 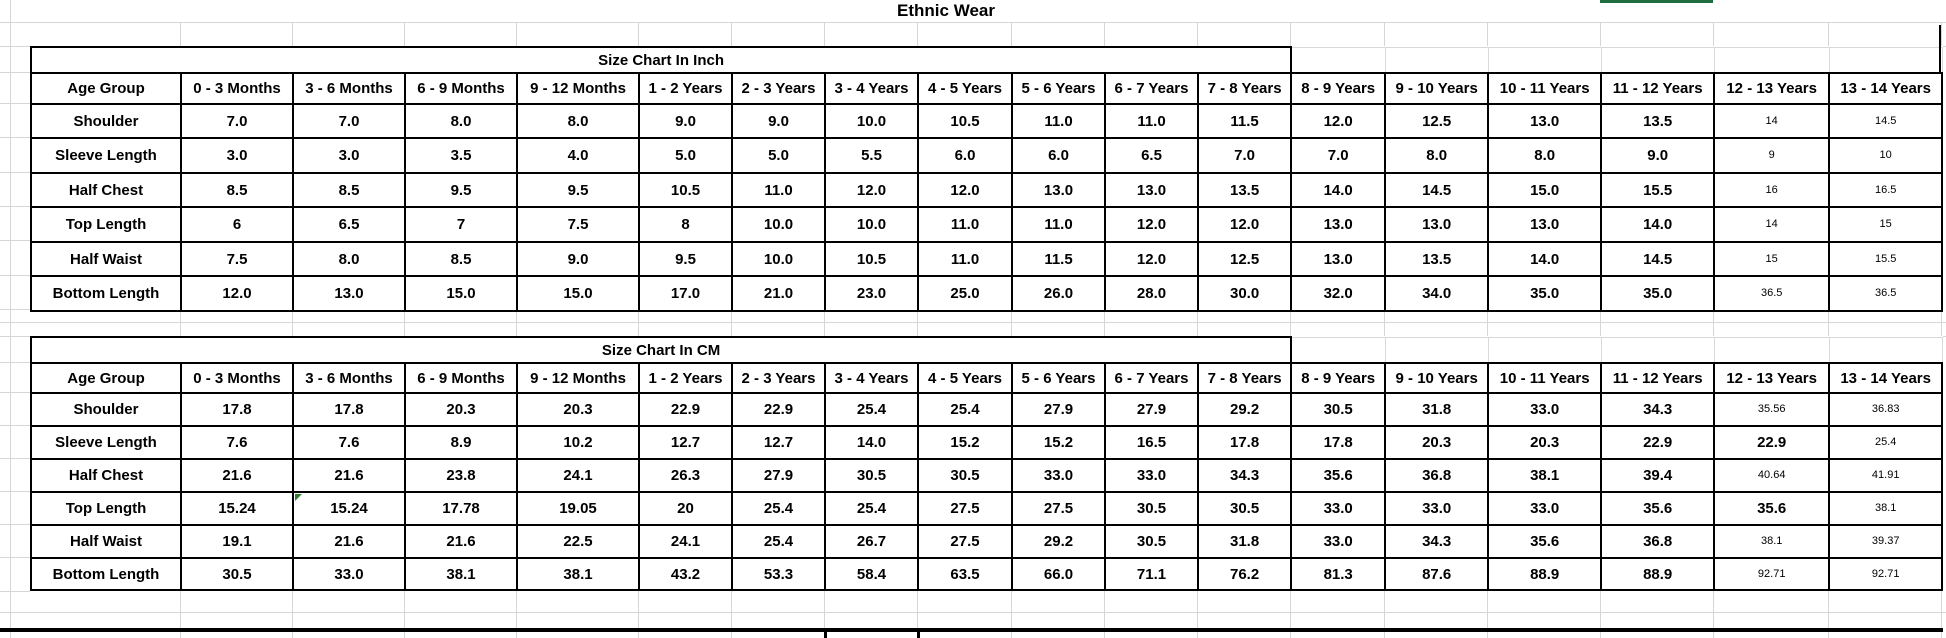 I want to click on value-cell: 10, so click(x=1886, y=155).